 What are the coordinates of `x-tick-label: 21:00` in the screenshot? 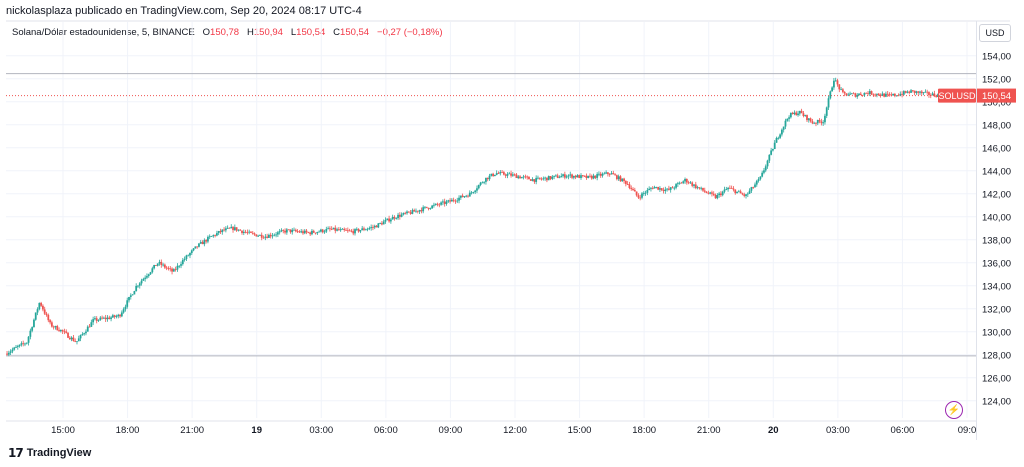 It's located at (192, 430).